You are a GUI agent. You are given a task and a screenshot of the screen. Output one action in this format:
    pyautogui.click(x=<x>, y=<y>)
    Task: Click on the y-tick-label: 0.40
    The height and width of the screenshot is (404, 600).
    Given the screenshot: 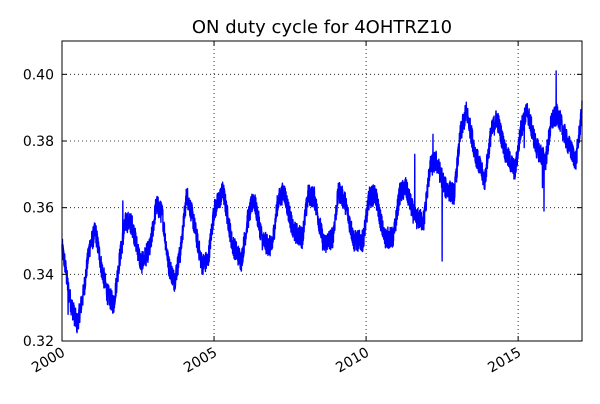 What is the action you would take?
    pyautogui.click(x=38, y=75)
    